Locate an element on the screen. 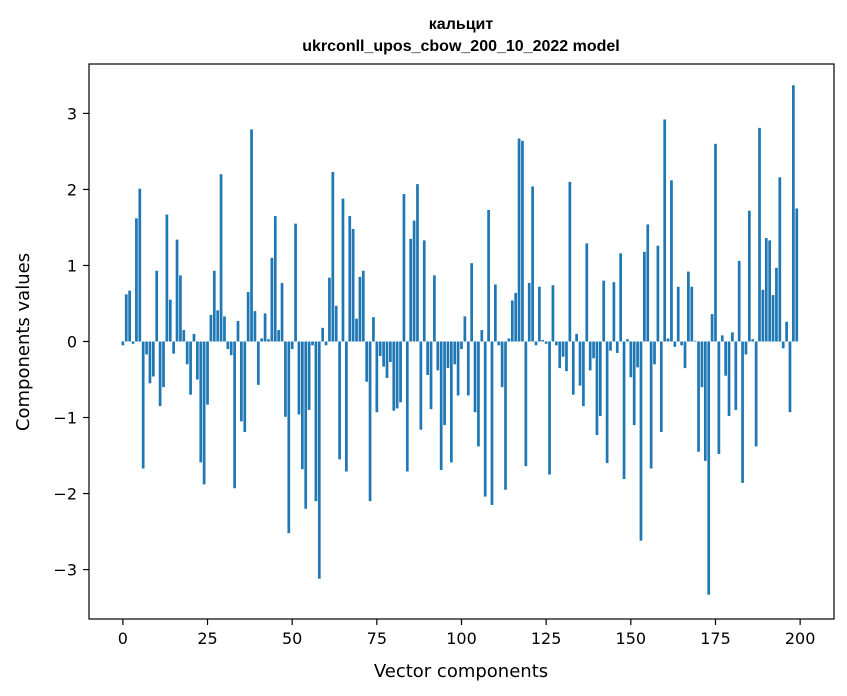 The image size is (847, 696). y-axis-ticks: −3 −2 −1 0 1 2 3 is located at coordinates (71, 342).